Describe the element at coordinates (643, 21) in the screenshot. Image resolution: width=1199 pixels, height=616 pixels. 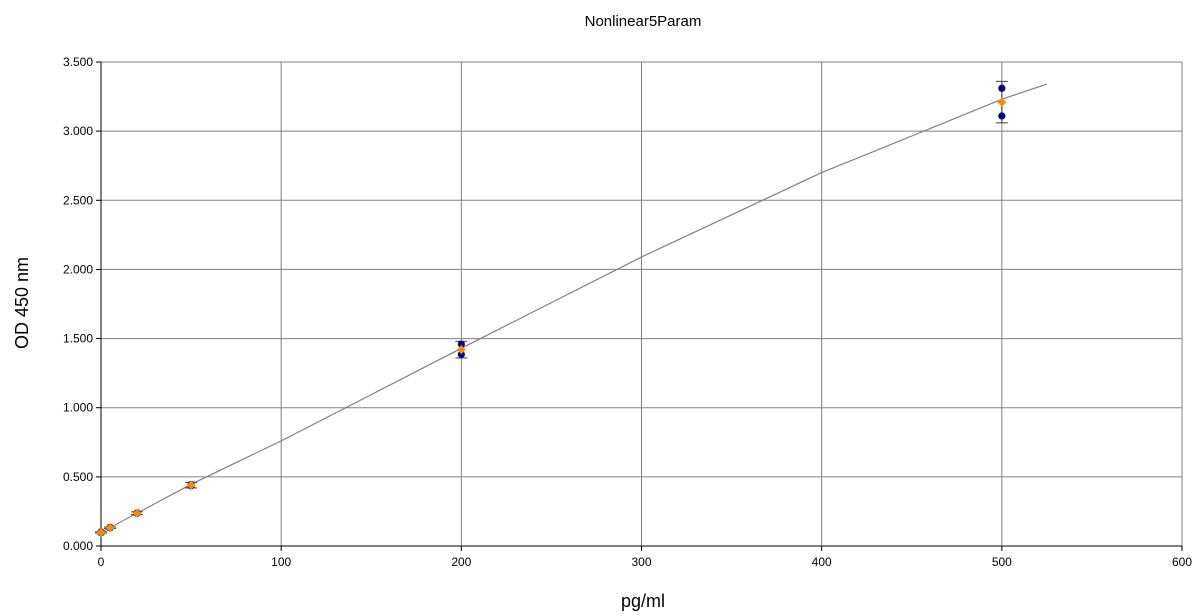
I see `chart-title: Nonlinear5Param` at that location.